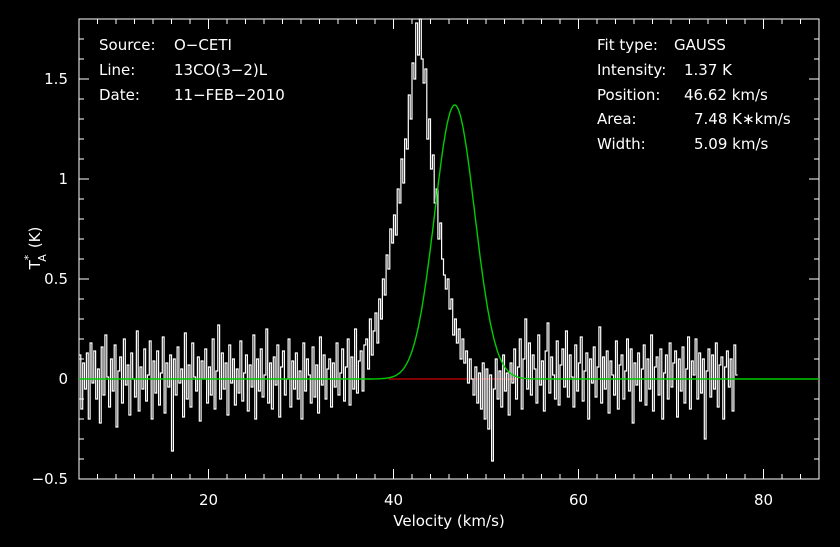  Describe the element at coordinates (578, 500) in the screenshot. I see `x-tick-label: 60` at that location.